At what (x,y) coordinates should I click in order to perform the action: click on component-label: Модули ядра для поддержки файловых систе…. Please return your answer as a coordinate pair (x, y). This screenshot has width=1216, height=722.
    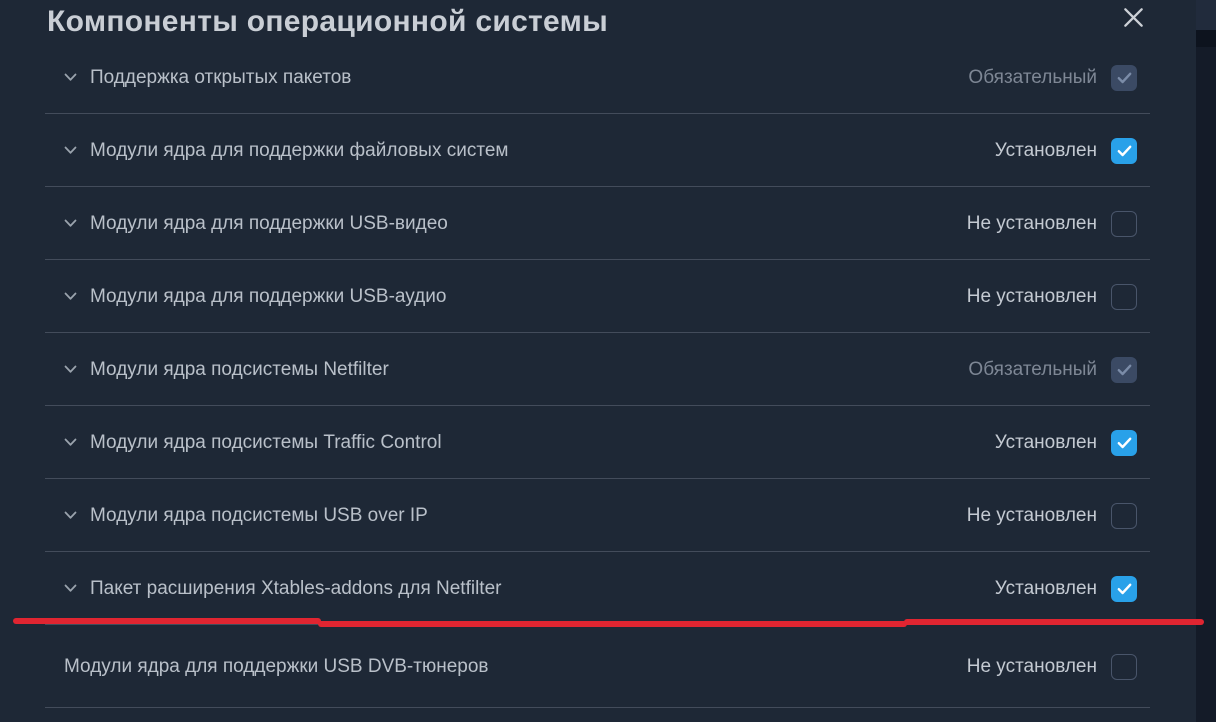
    Looking at the image, I should click on (299, 150).